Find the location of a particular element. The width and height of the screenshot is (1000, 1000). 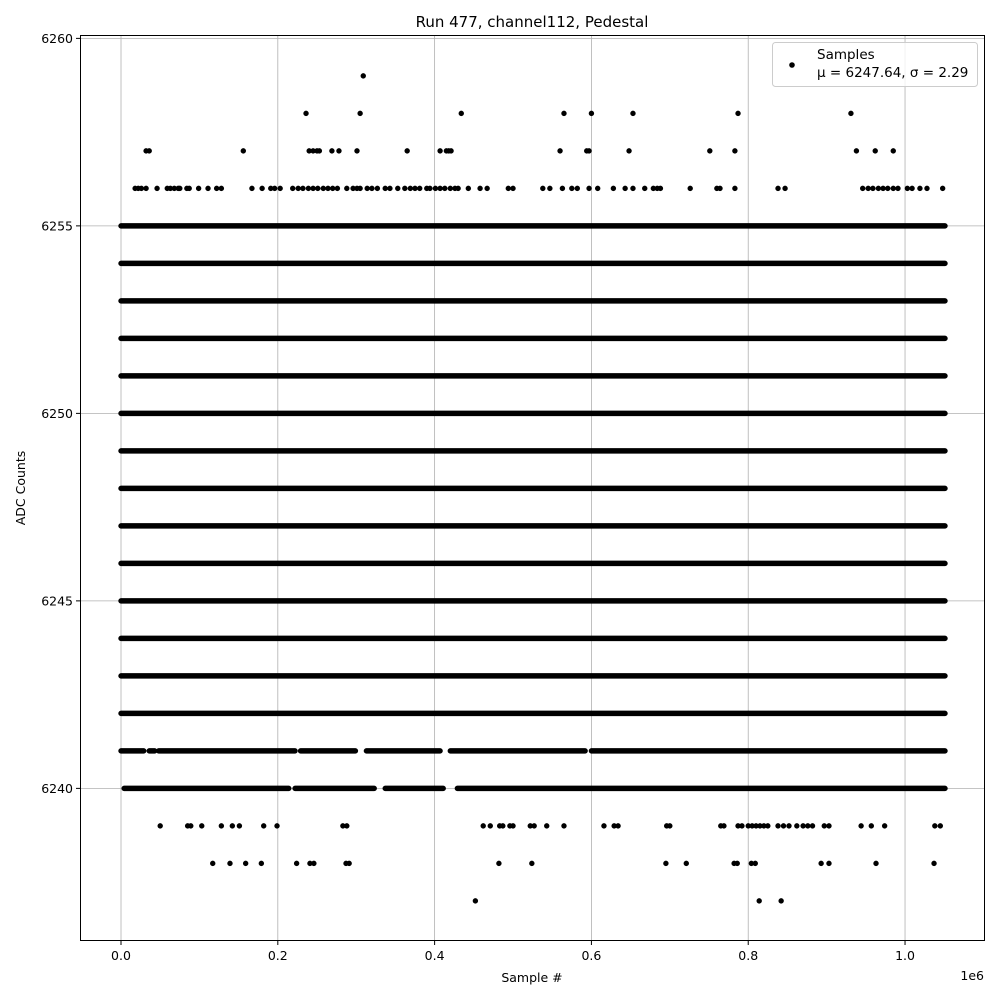

legend: Samples μ = 6247.64, σ = 2.29 is located at coordinates (875, 64).